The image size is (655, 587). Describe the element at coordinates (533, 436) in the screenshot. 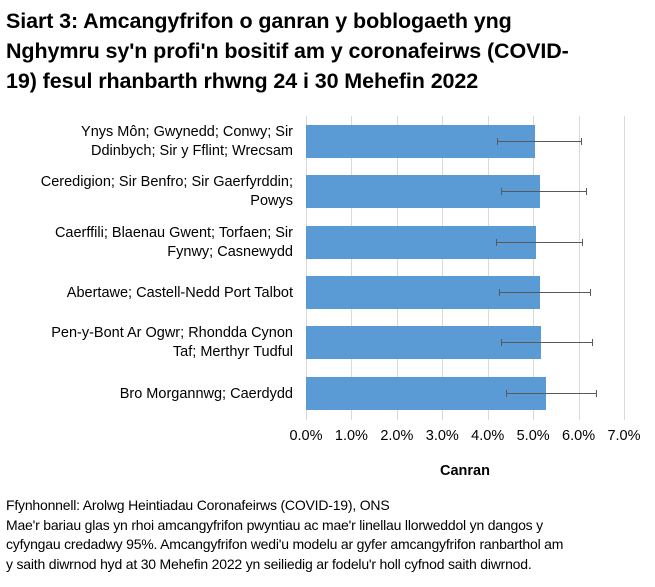

I see `x-tick-label: 5.0%` at that location.